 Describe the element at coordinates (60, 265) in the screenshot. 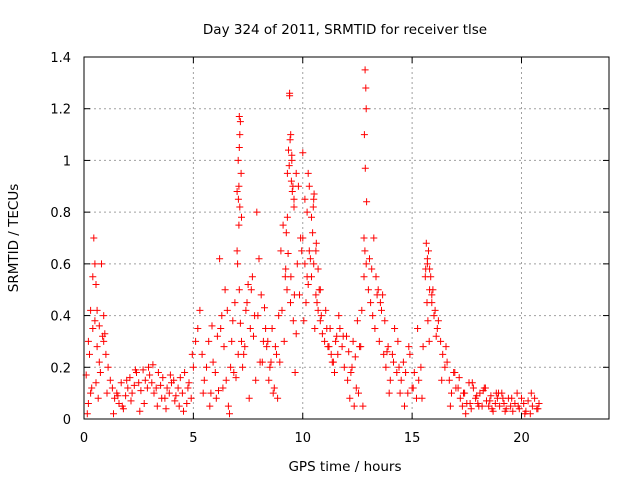

I see `y-tick-label: 0.6` at that location.